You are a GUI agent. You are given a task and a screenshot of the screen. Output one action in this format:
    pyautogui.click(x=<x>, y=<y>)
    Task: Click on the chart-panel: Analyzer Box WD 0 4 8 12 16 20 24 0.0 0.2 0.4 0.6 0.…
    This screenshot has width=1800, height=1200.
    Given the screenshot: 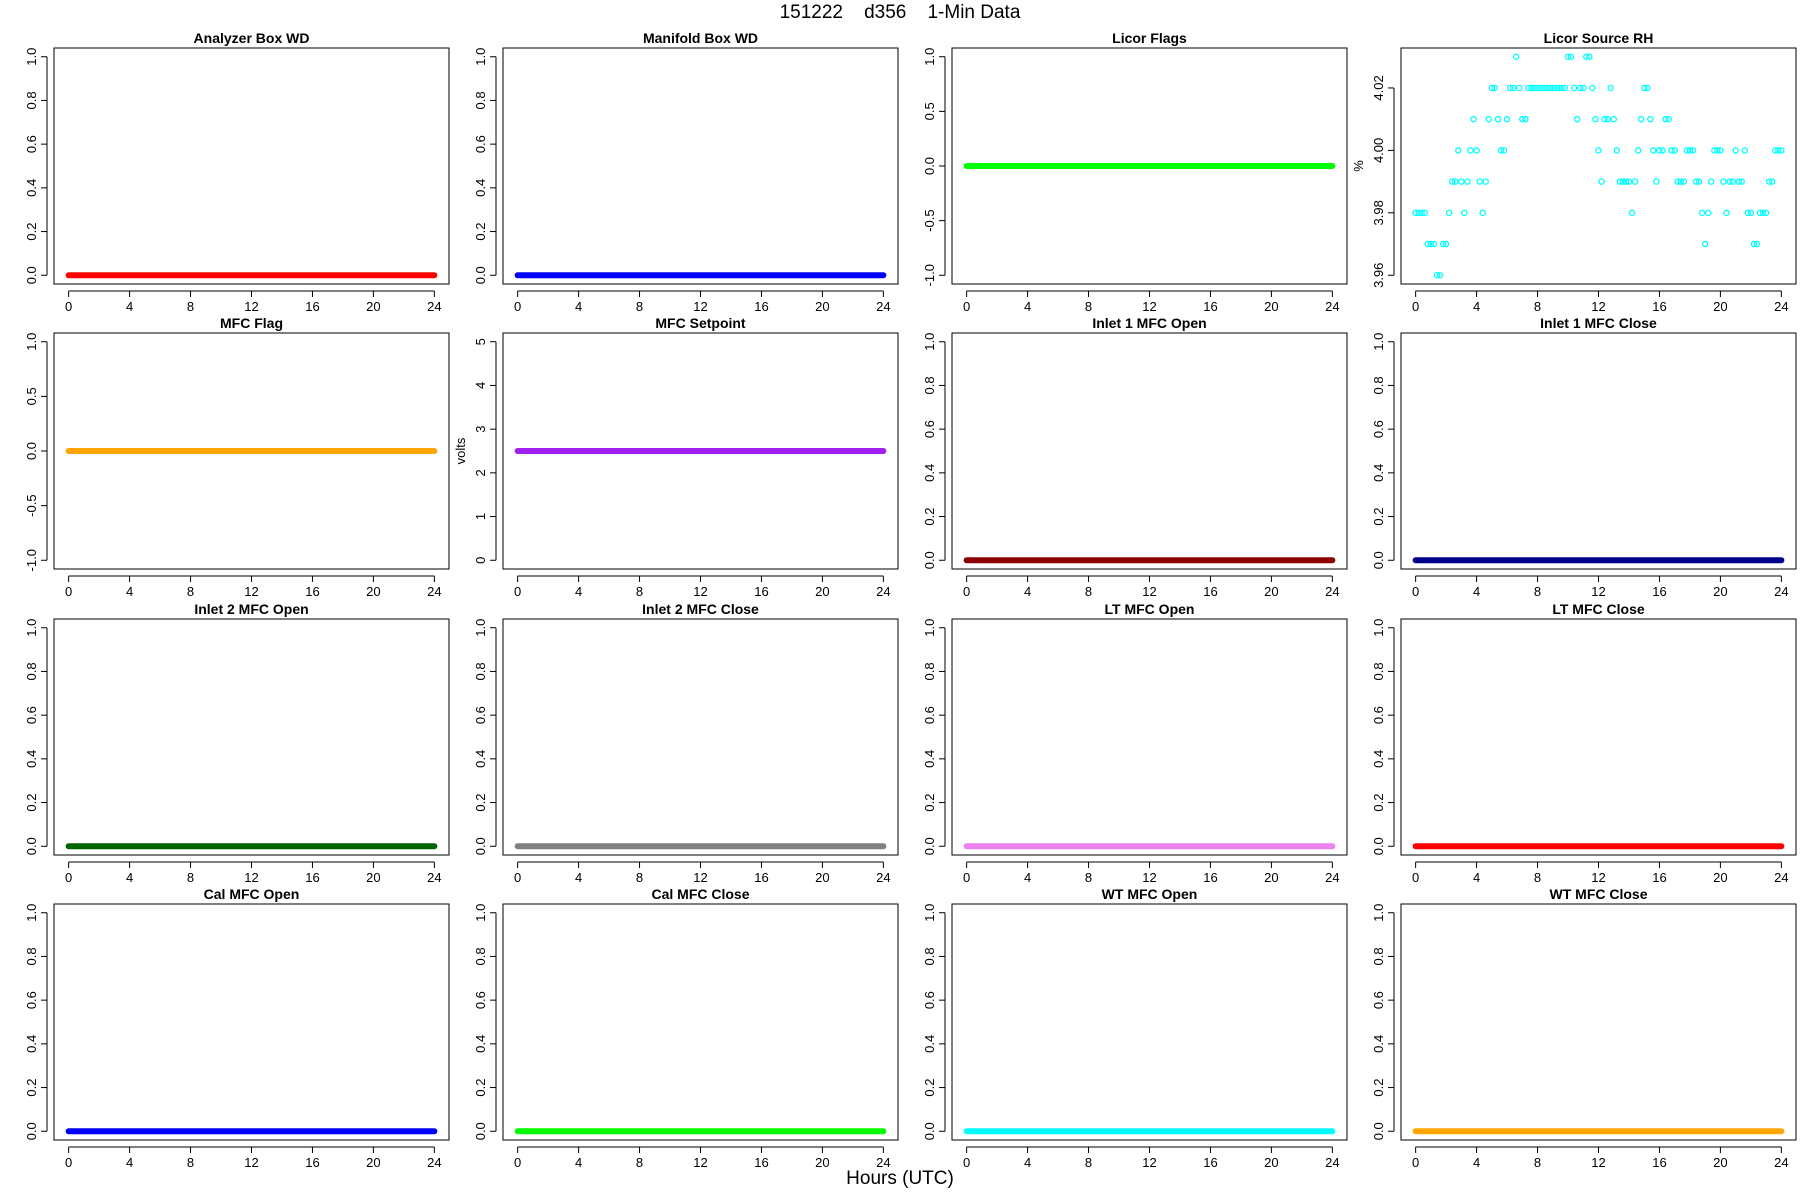 What is the action you would take?
    pyautogui.click(x=237, y=172)
    